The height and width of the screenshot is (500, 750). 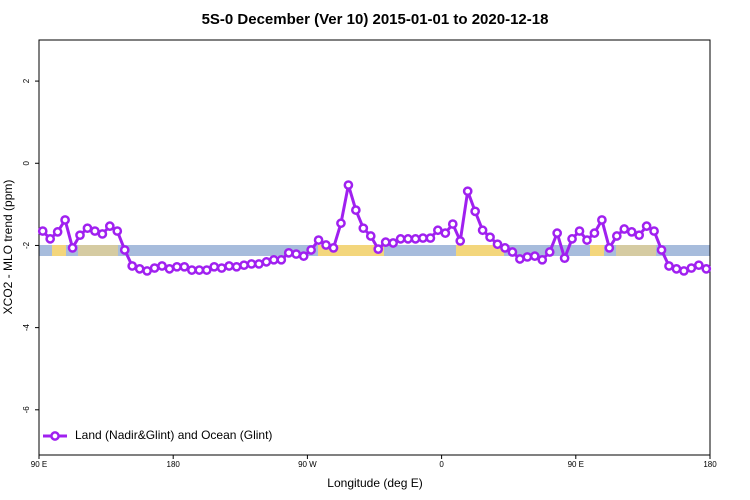 I want to click on y-tick-label: 0, so click(x=26, y=162).